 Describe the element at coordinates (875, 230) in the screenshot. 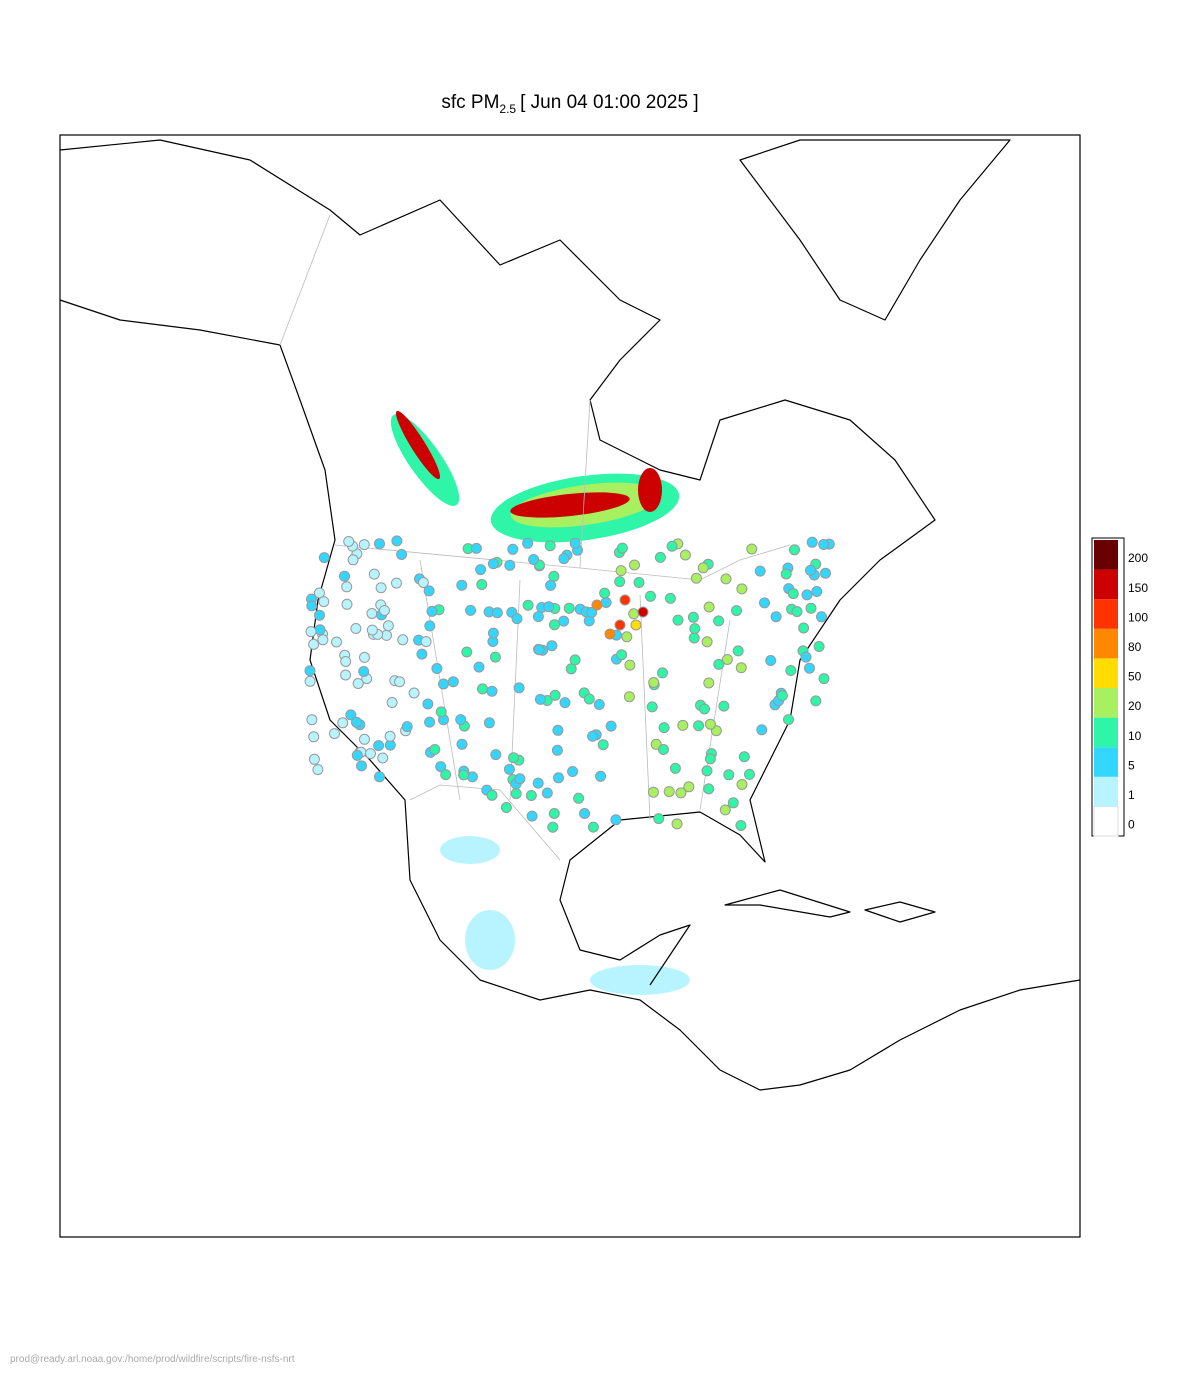

I see `greenland` at that location.